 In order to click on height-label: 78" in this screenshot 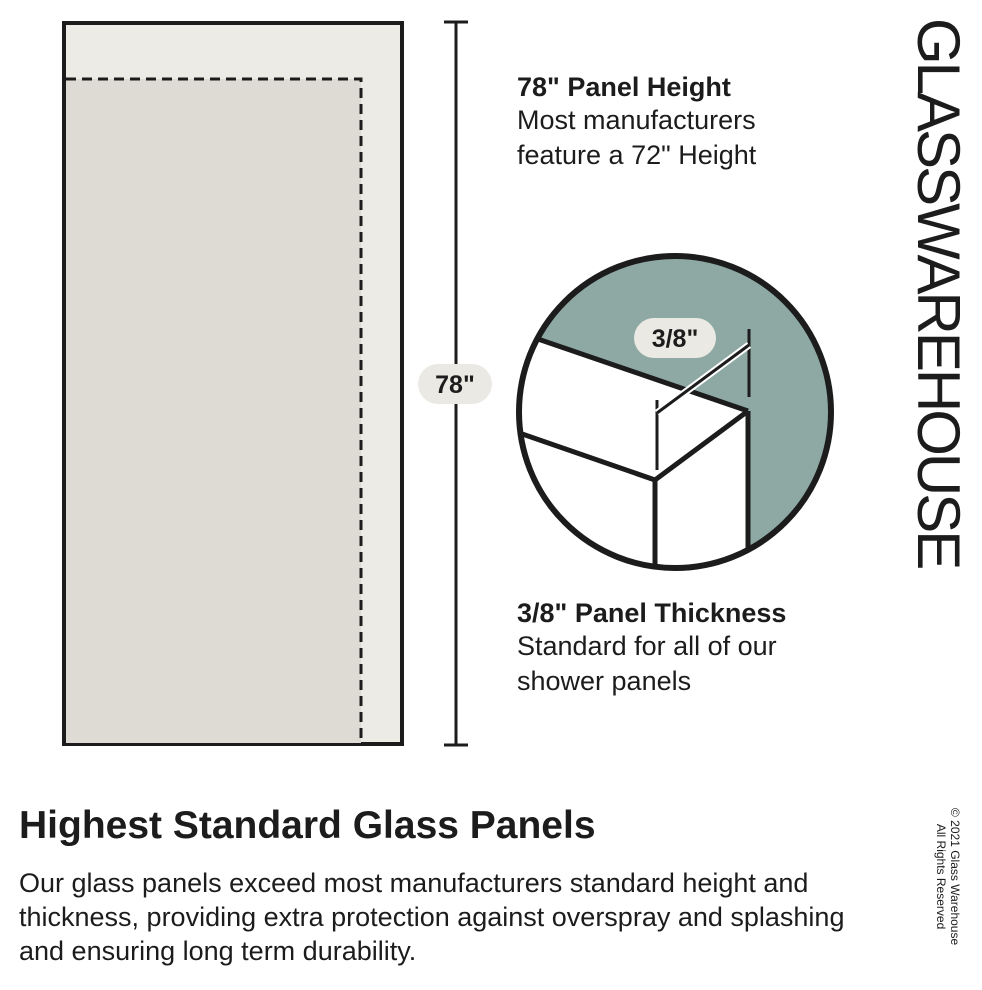, I will do `click(455, 385)`.